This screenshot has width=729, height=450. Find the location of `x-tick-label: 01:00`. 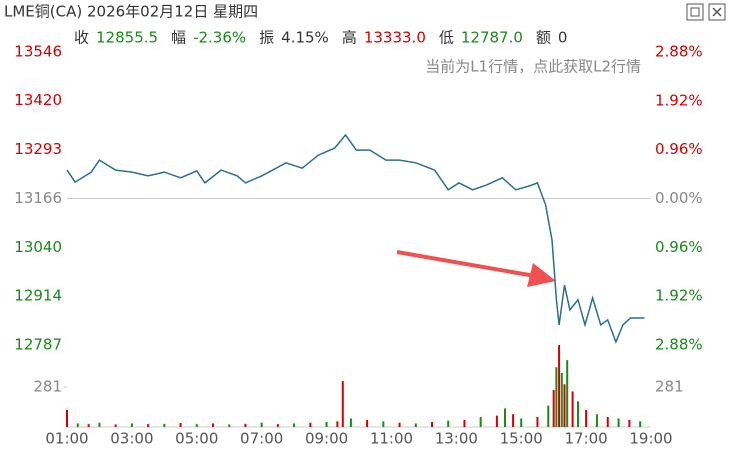

x-tick-label: 01:00 is located at coordinates (66, 439).